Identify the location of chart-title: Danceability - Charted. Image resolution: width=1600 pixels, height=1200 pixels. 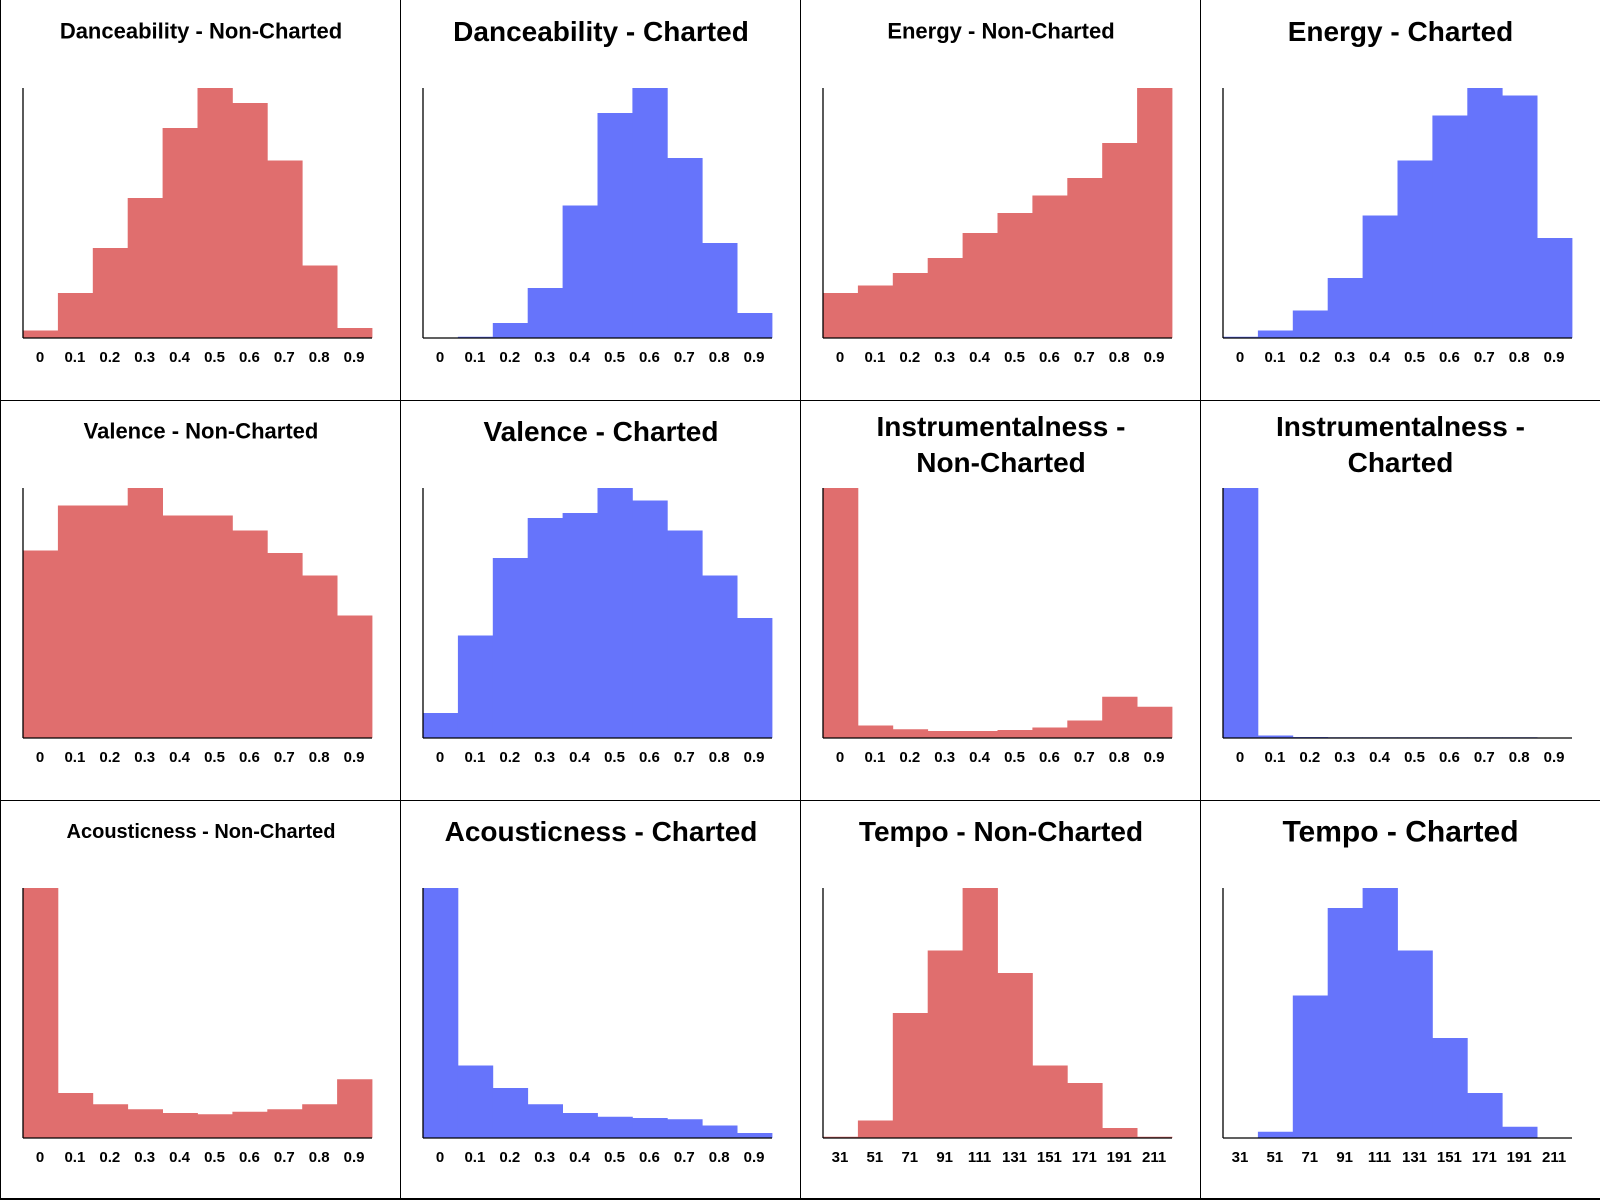
(601, 31).